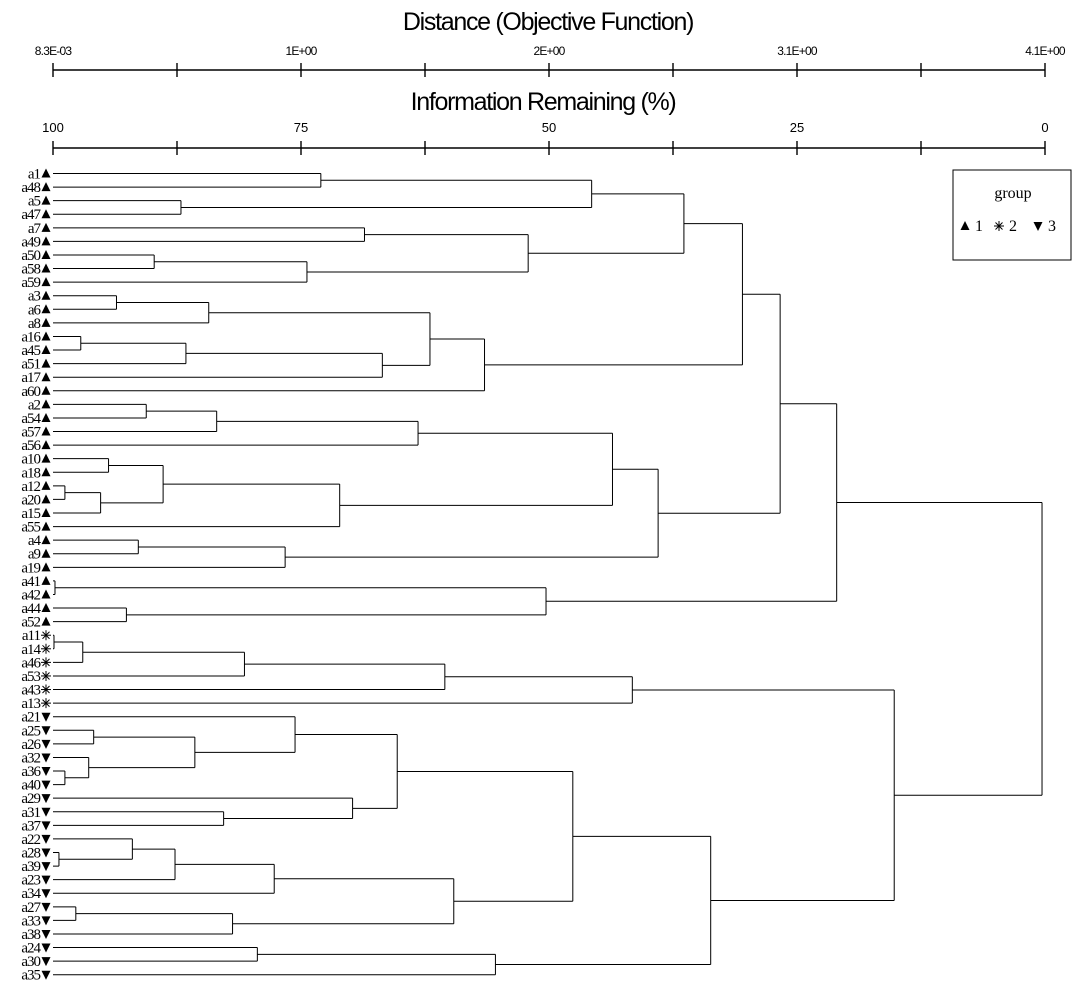 The height and width of the screenshot is (1008, 1076). What do you see at coordinates (549, 148) in the screenshot?
I see `bottom-axis-ticks` at bounding box center [549, 148].